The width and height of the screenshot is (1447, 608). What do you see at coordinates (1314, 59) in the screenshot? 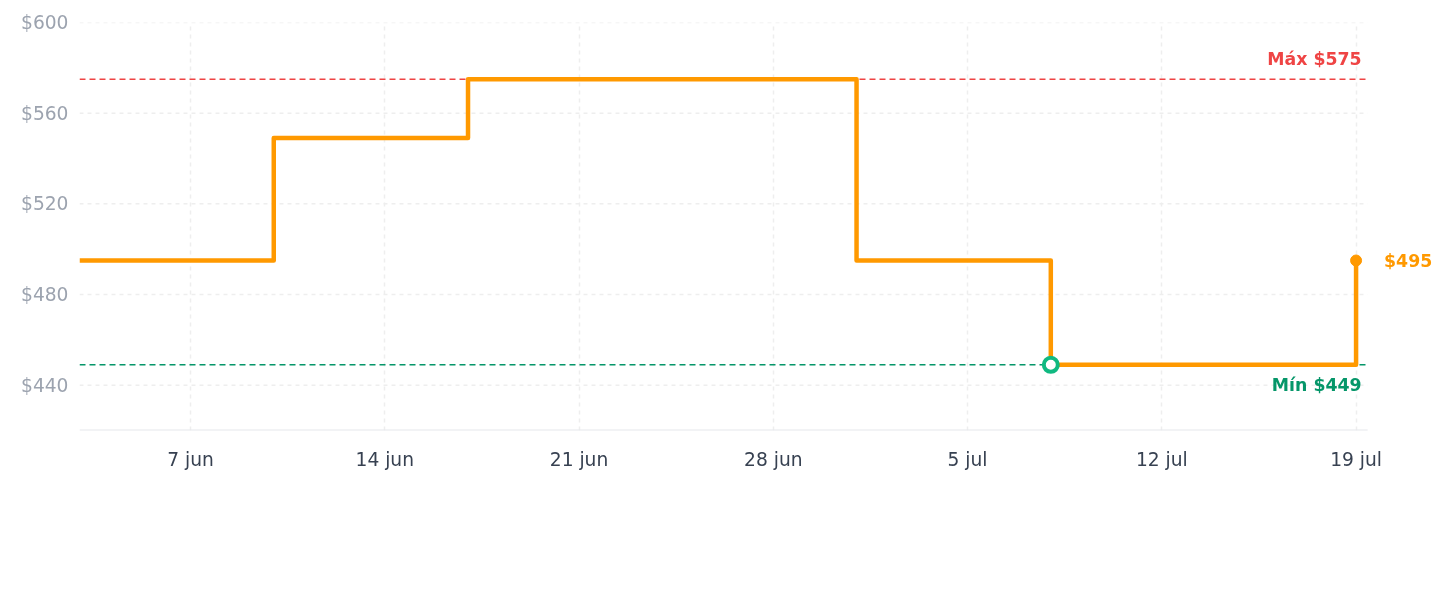
I see `ref-line-label: Máx $575` at bounding box center [1314, 59].